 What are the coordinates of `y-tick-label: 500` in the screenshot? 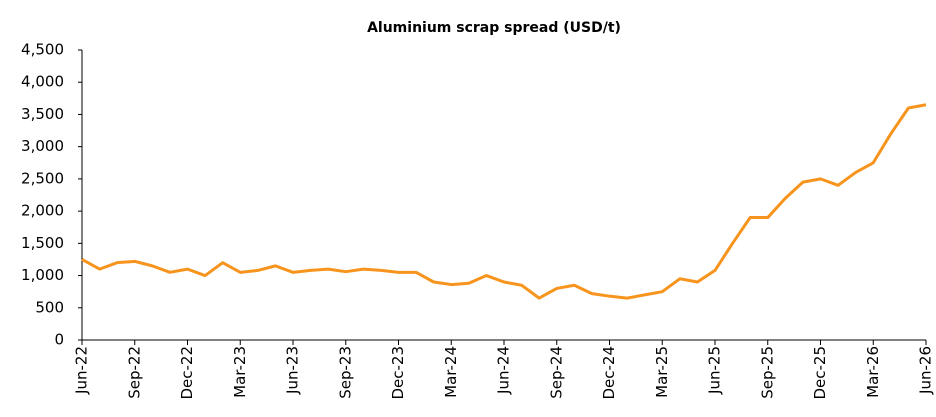 It's located at (49, 307).